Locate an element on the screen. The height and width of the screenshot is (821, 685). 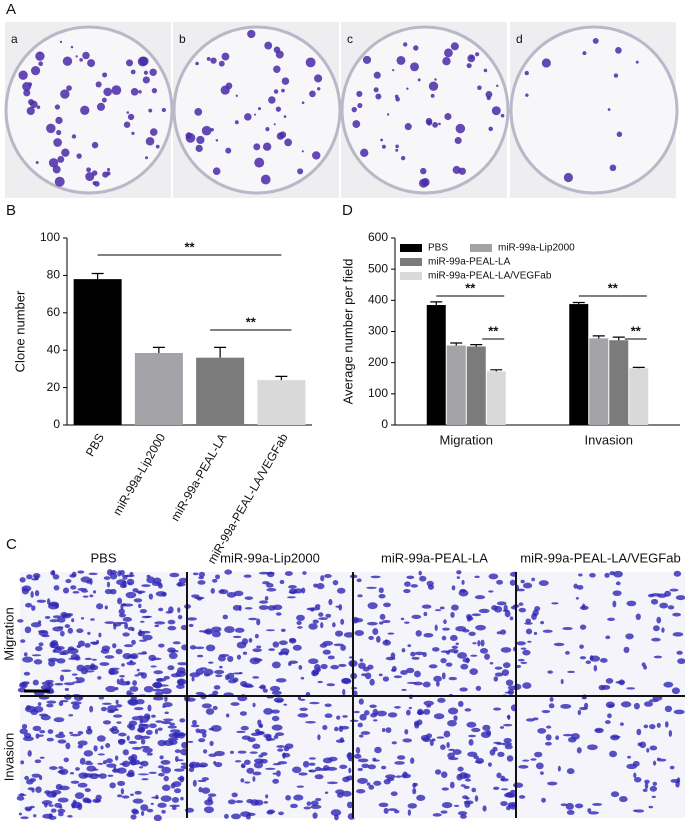
error-bar is located at coordinates (436, 303).